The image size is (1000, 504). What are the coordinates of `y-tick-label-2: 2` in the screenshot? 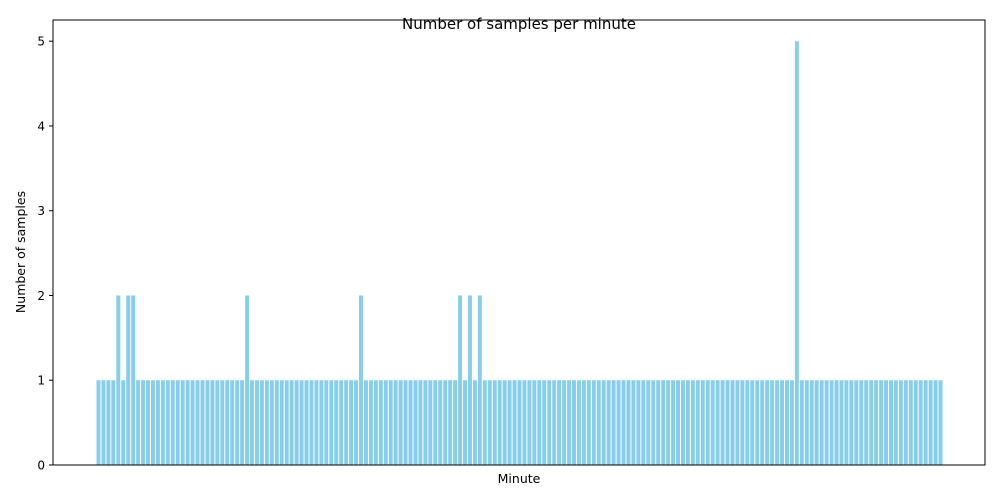 It's located at (41, 296).